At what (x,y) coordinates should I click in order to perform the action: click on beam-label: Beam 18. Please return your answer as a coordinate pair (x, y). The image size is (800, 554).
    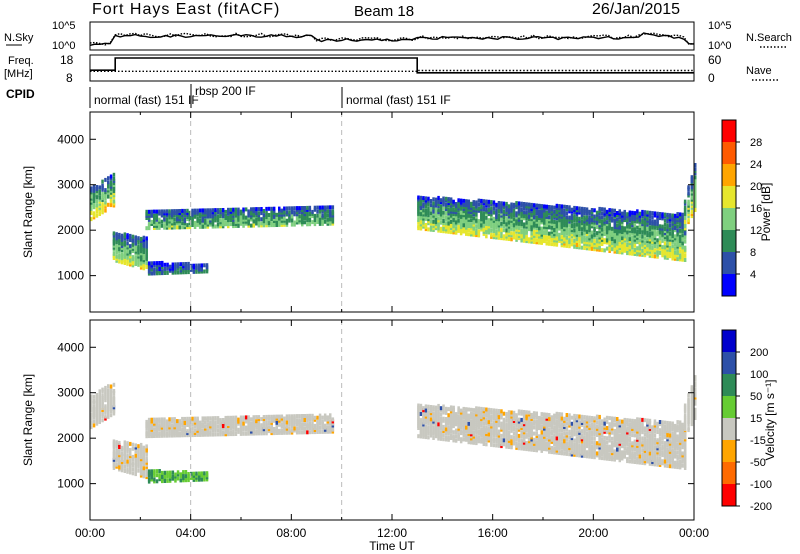
    Looking at the image, I should click on (384, 11).